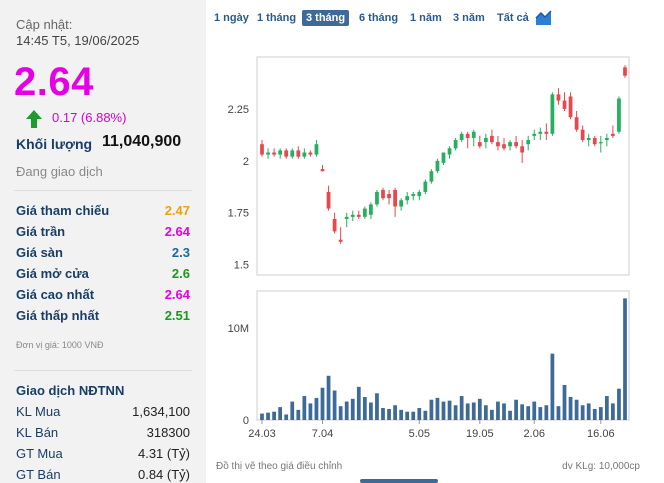 Image resolution: width=664 pixels, height=483 pixels. What do you see at coordinates (246, 162) in the screenshot?
I see `price-tick-label: 2` at bounding box center [246, 162].